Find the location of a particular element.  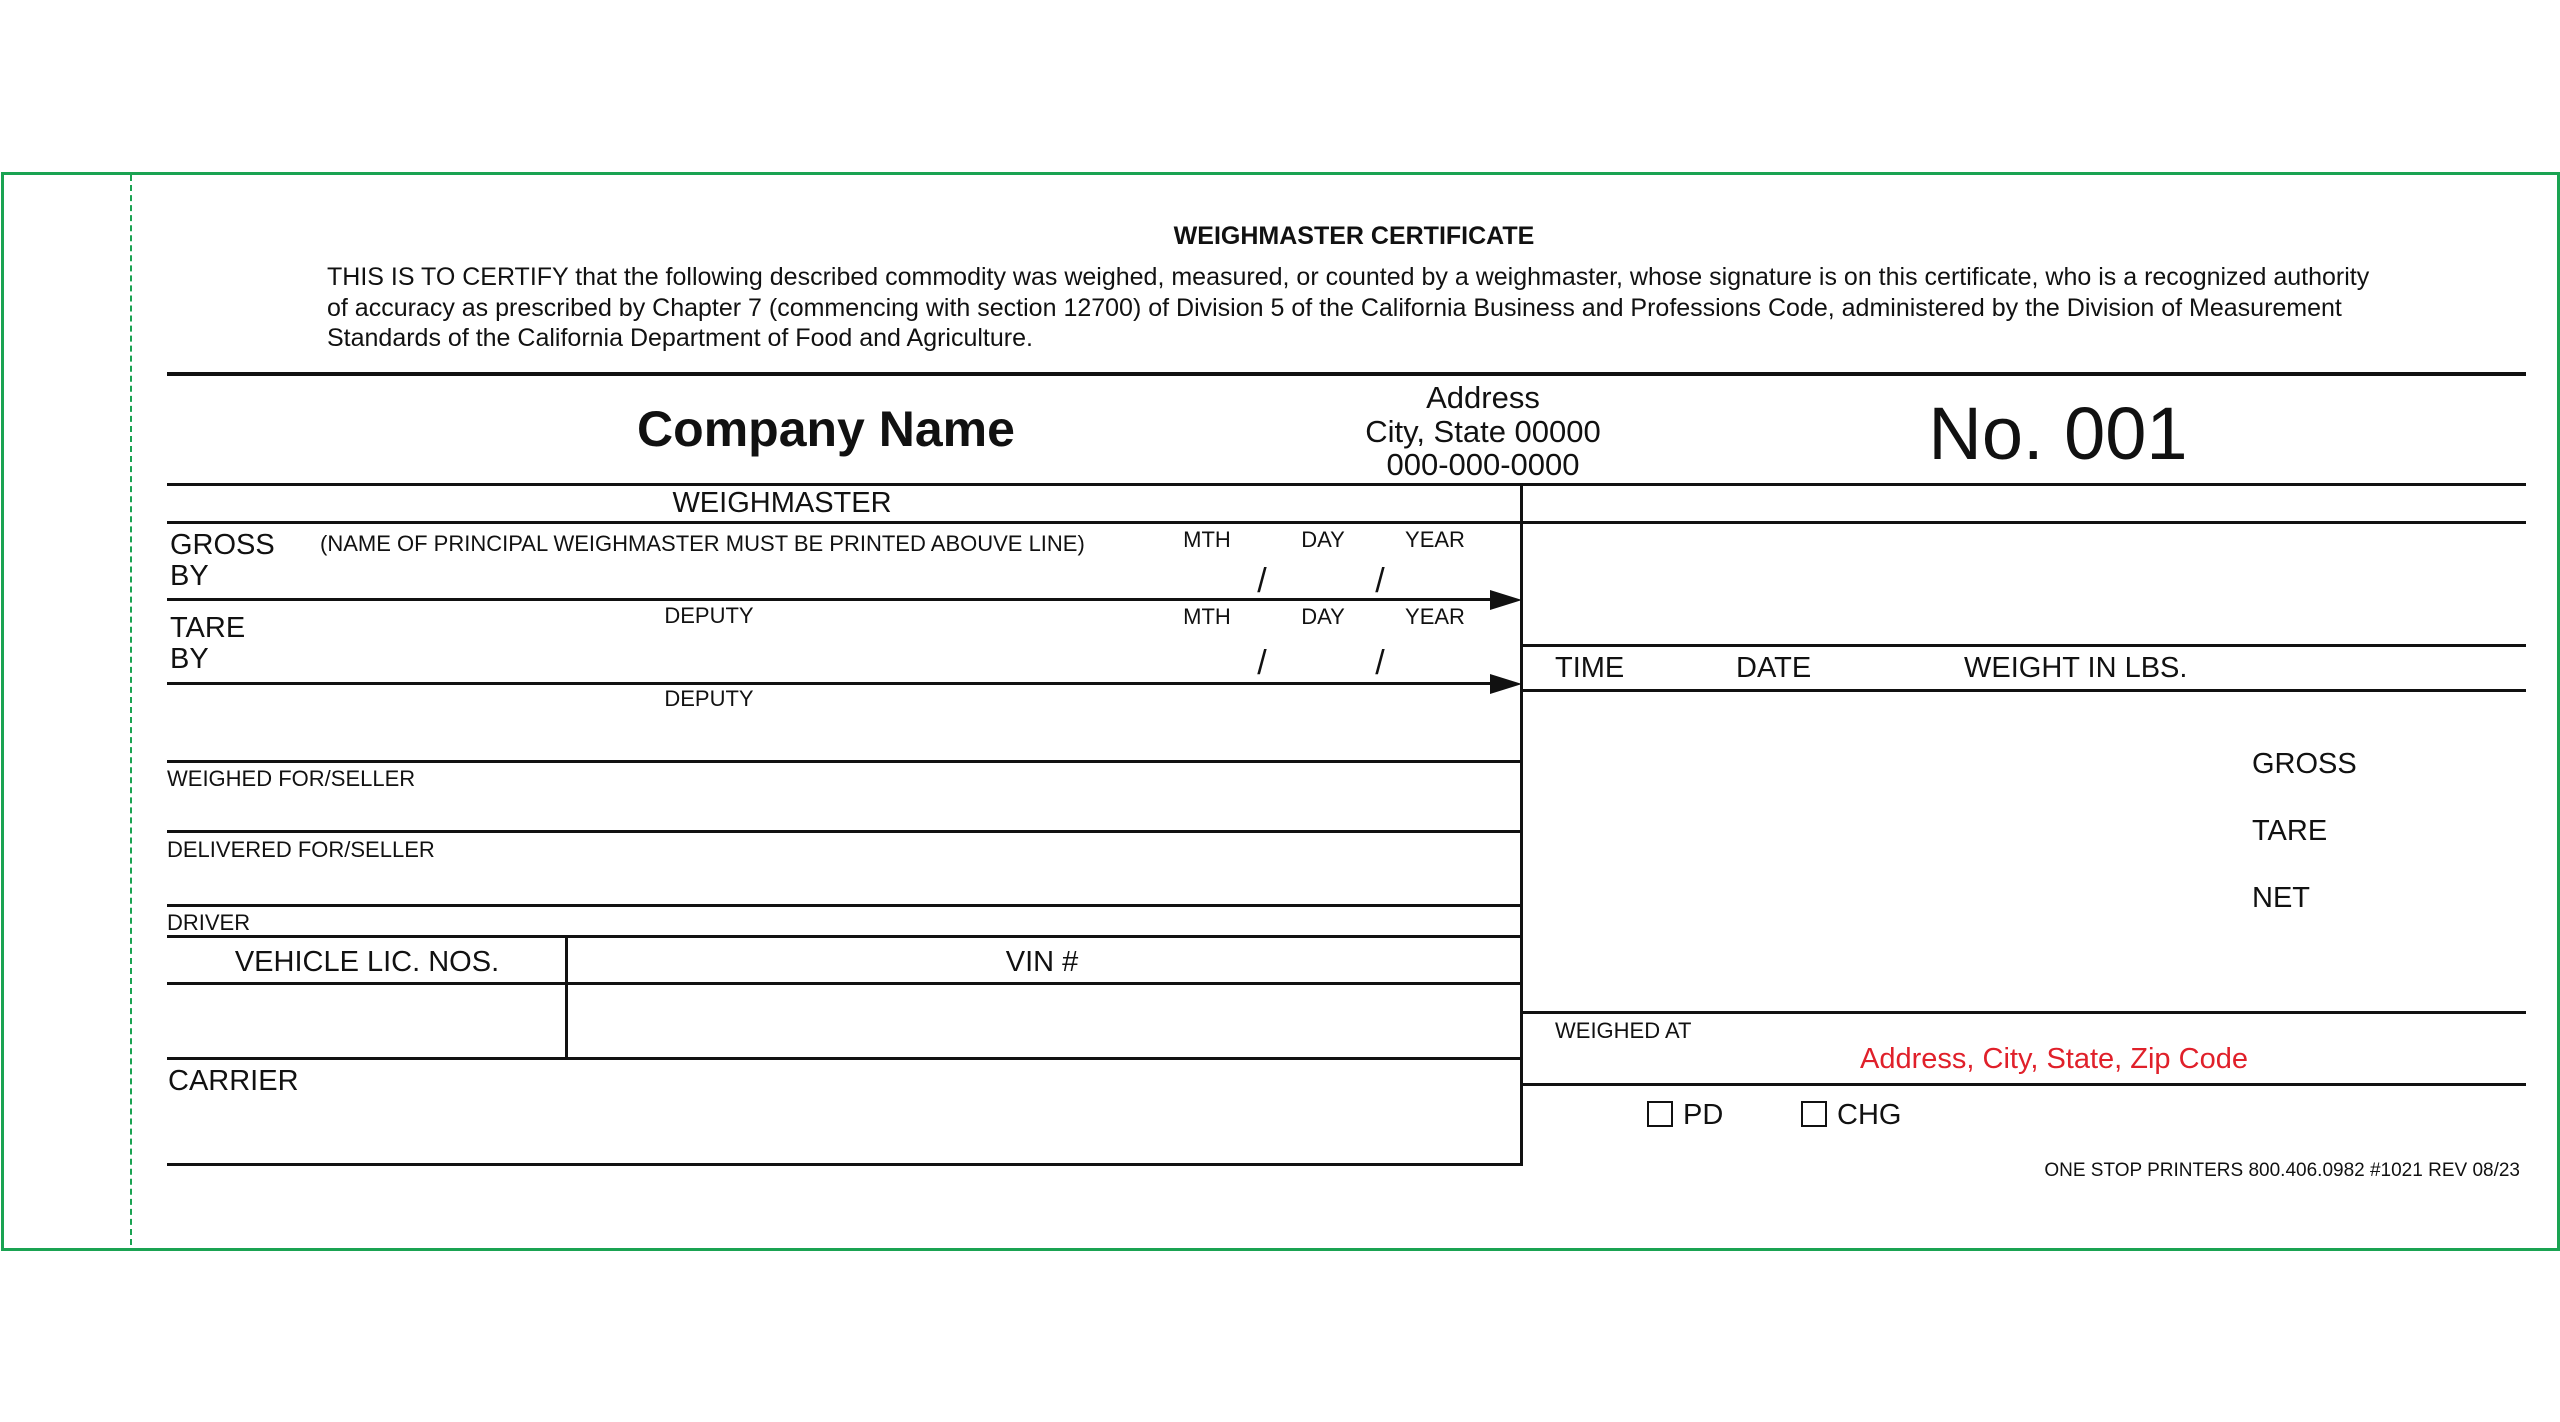

vin-label: VIN # is located at coordinates (1042, 962).